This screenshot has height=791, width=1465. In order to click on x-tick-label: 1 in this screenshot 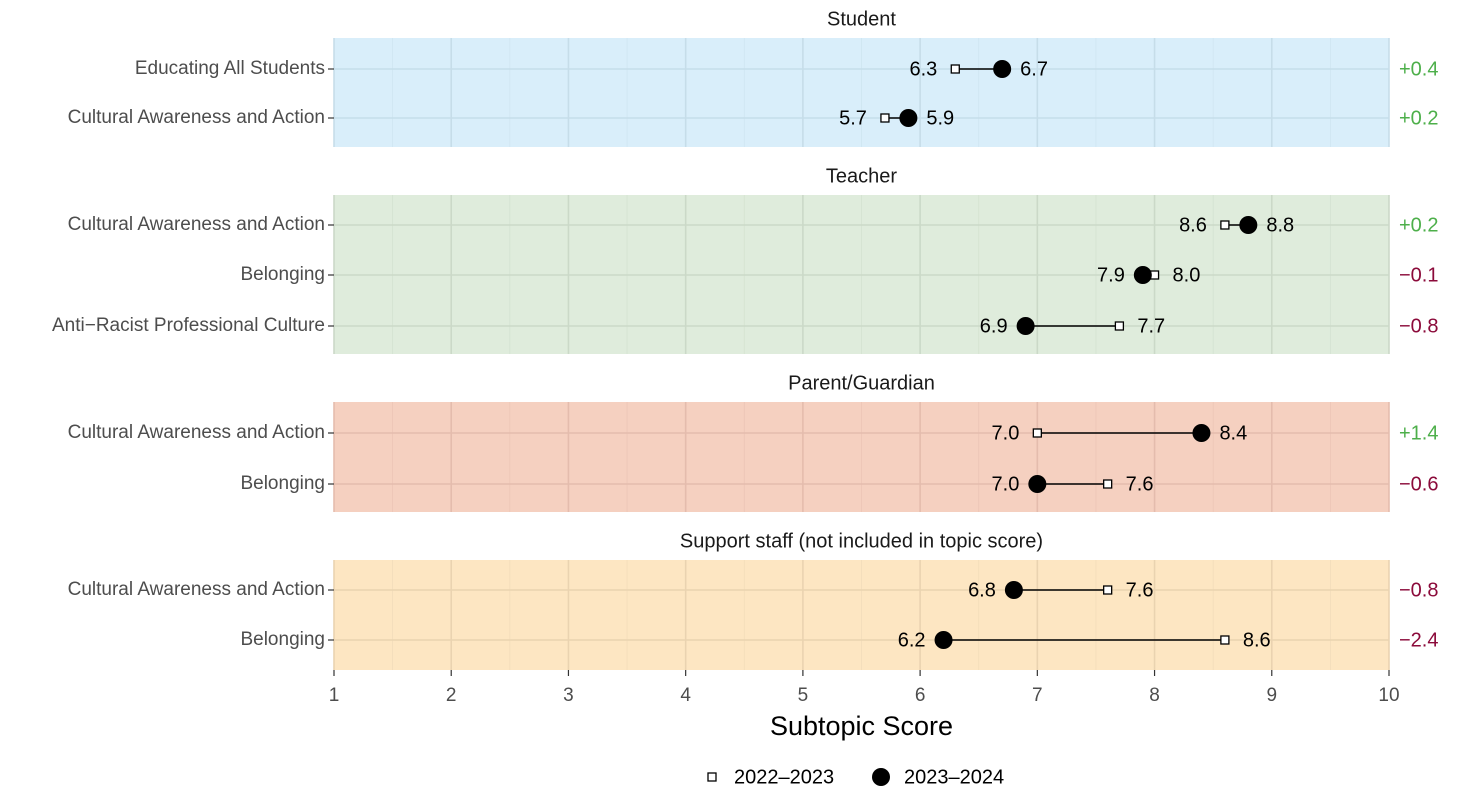, I will do `click(334, 695)`.